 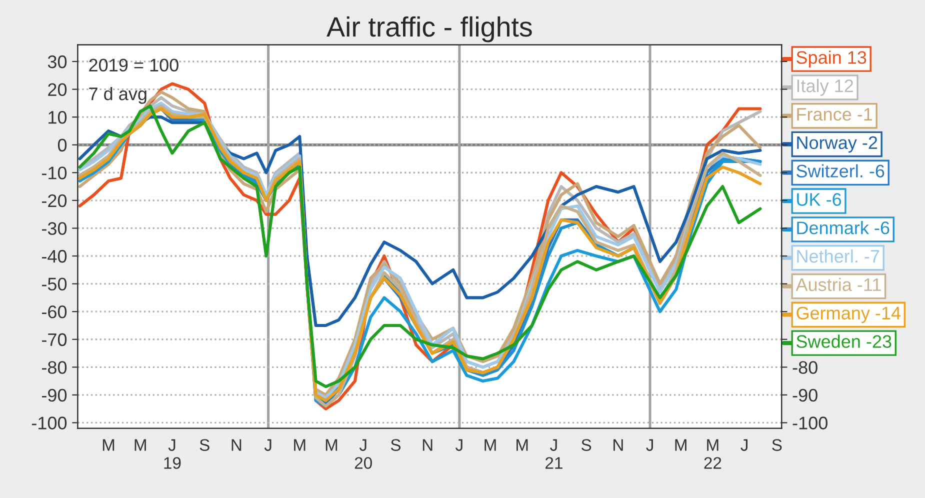 What do you see at coordinates (133, 65) in the screenshot?
I see `annotation: 2019 = 100` at bounding box center [133, 65].